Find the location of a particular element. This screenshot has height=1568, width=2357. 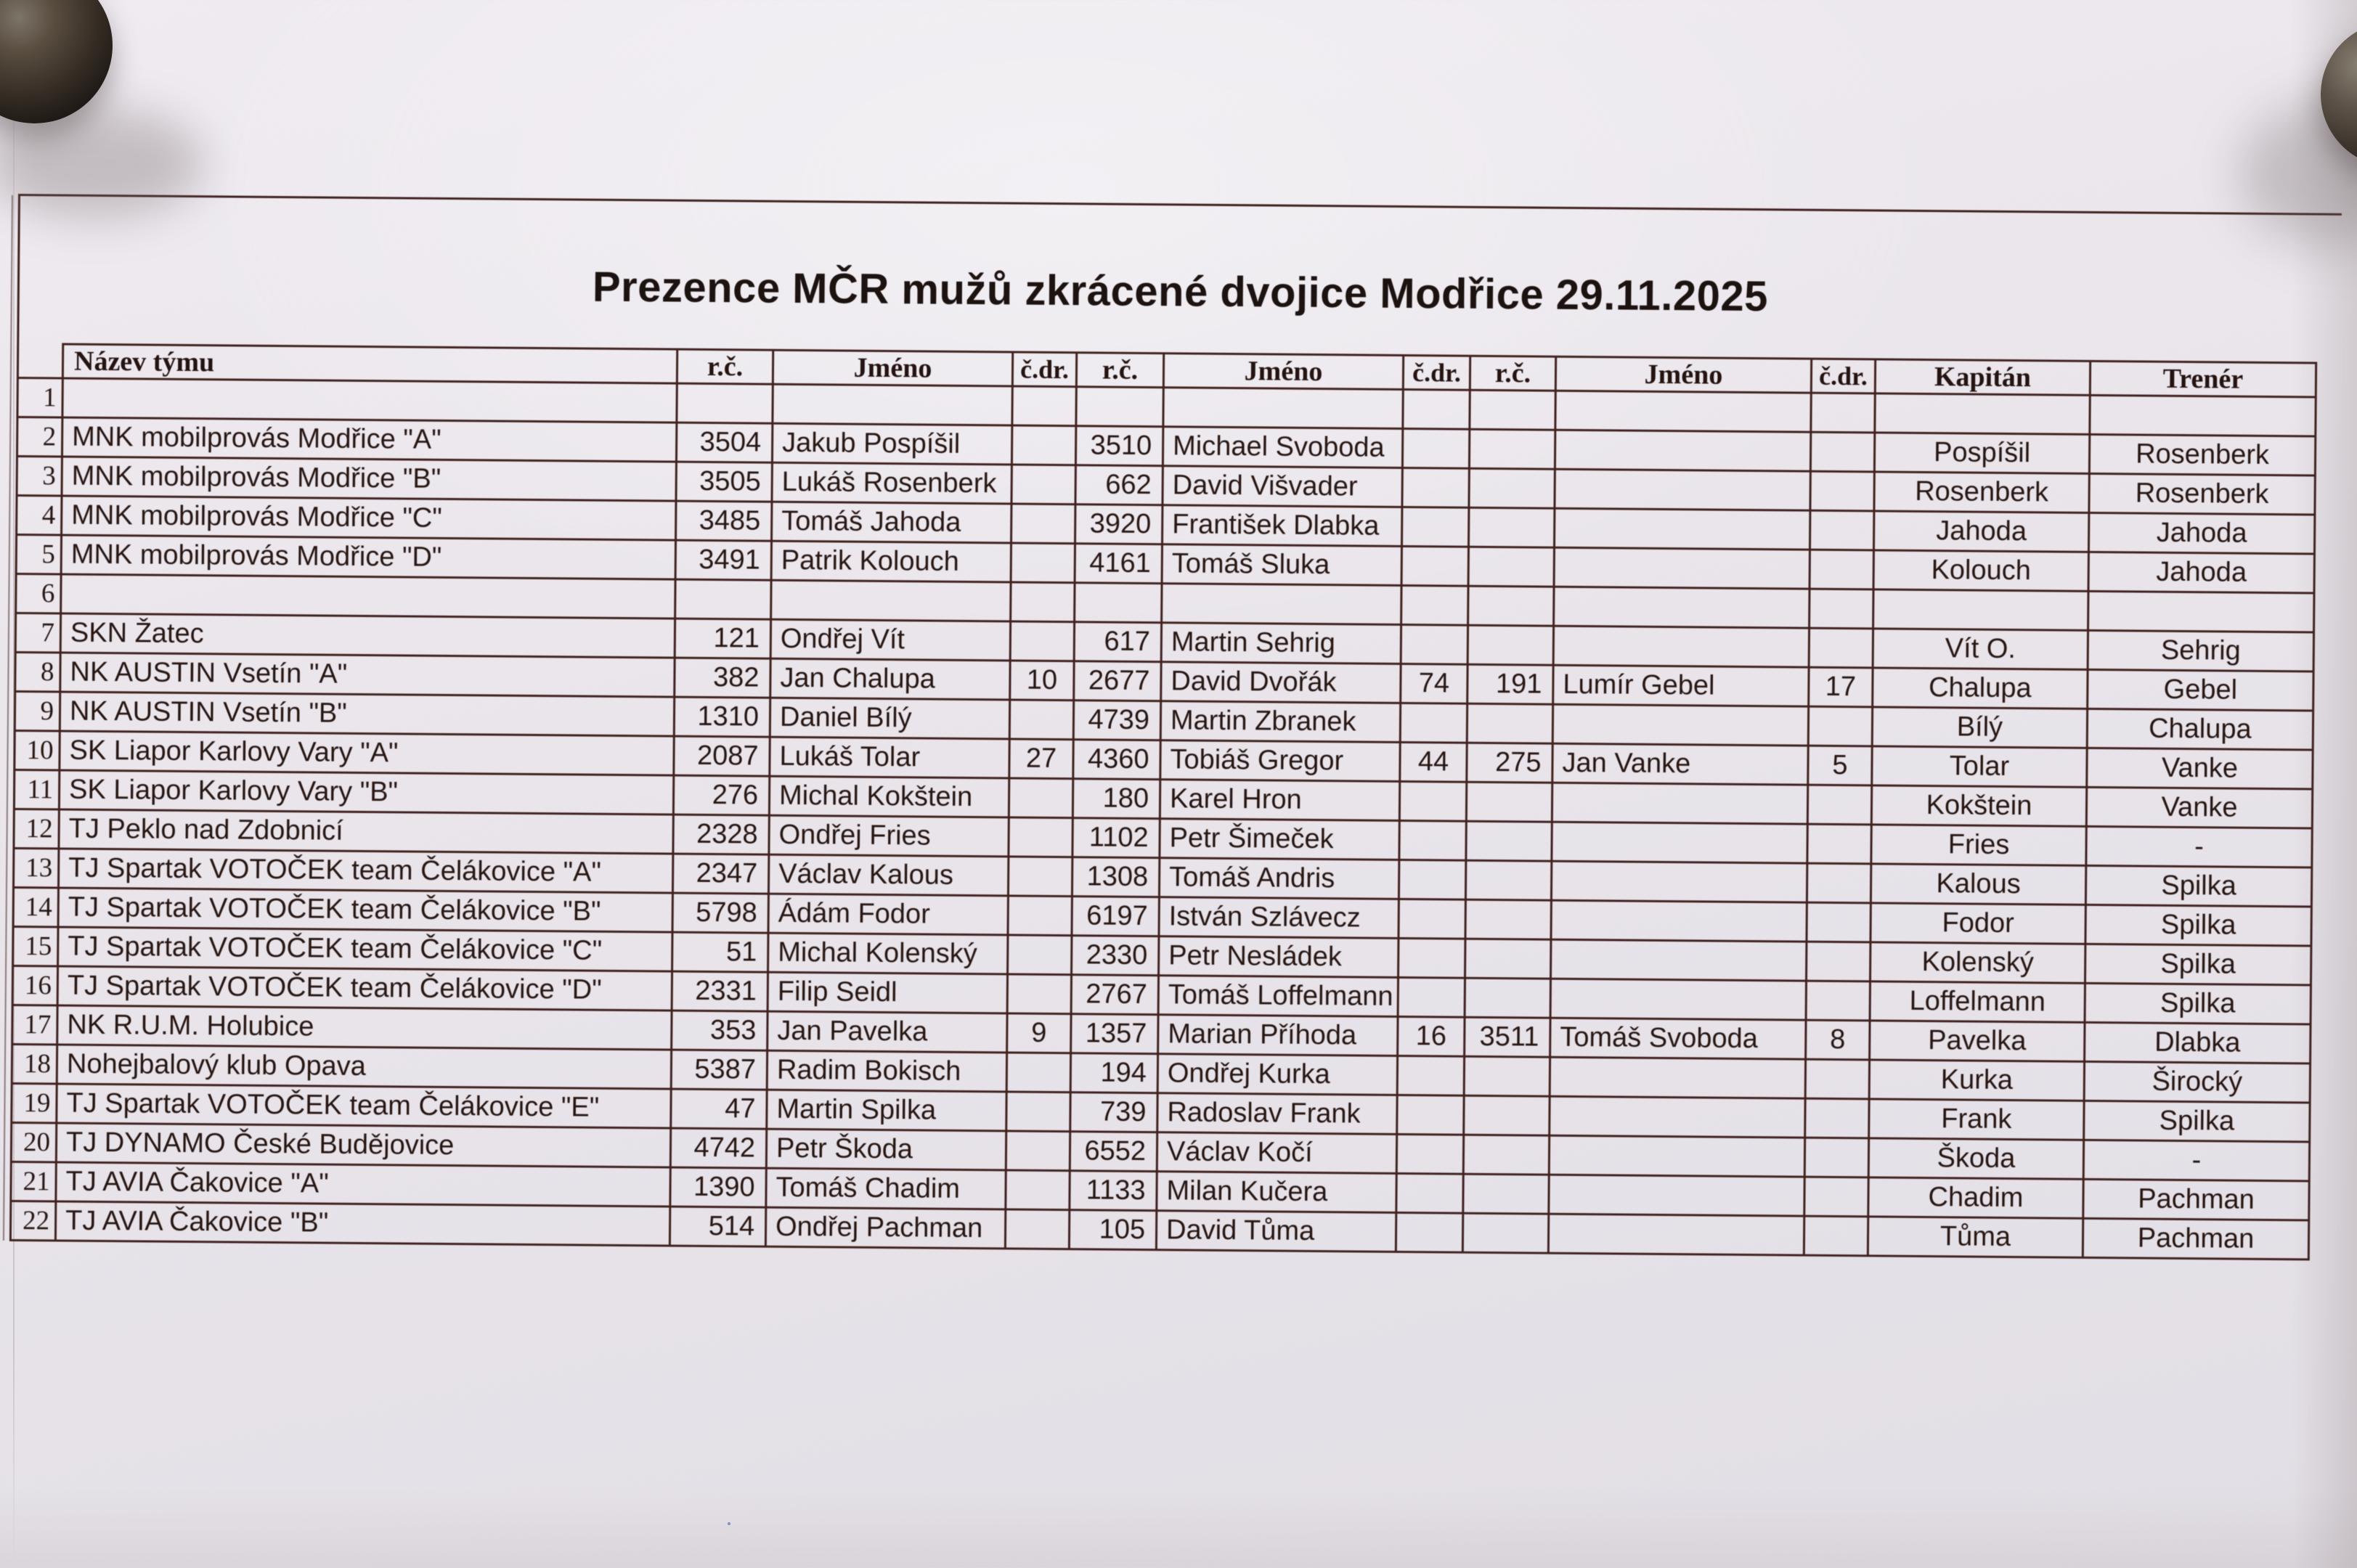

table-cell: Nohejbalový klub Opava is located at coordinates (364, 1067).